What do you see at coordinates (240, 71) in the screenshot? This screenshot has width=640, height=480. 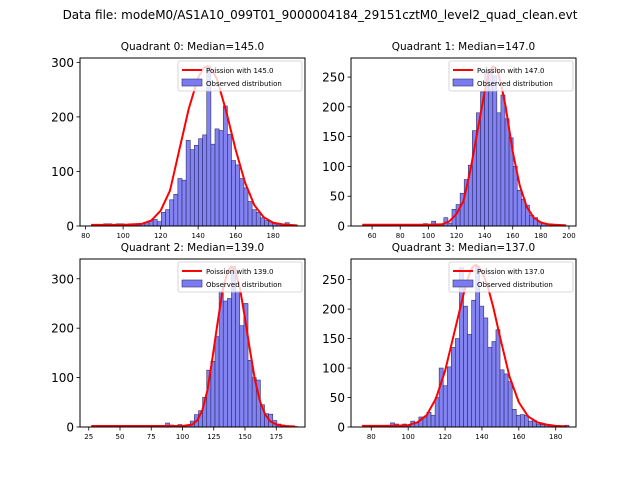 I see `legend-label-poisson: Poission with 145.0` at bounding box center [240, 71].